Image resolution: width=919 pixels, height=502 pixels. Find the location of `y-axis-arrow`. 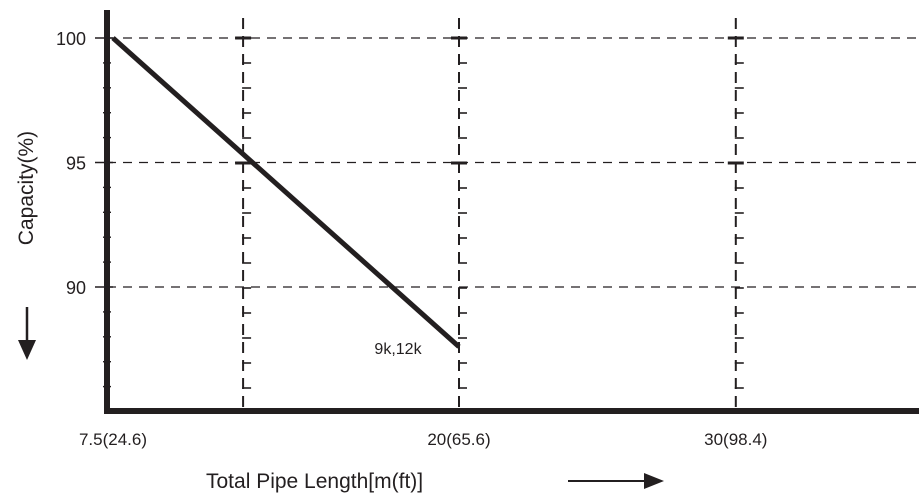

y-axis-arrow is located at coordinates (27, 333).